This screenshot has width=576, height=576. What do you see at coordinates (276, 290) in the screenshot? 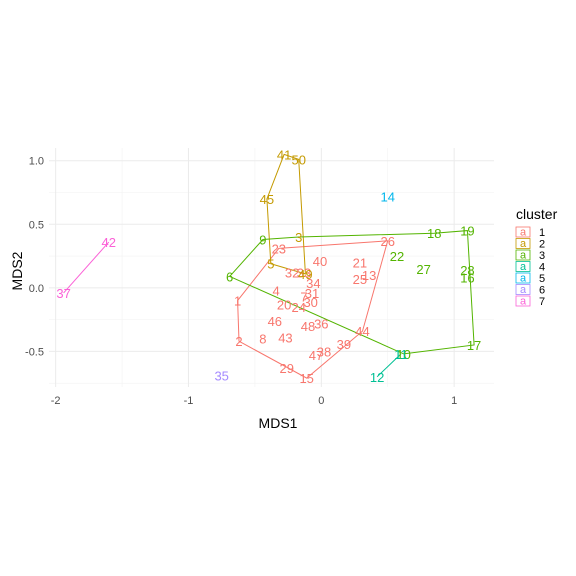
I see `point-label-4: 4` at bounding box center [276, 290].